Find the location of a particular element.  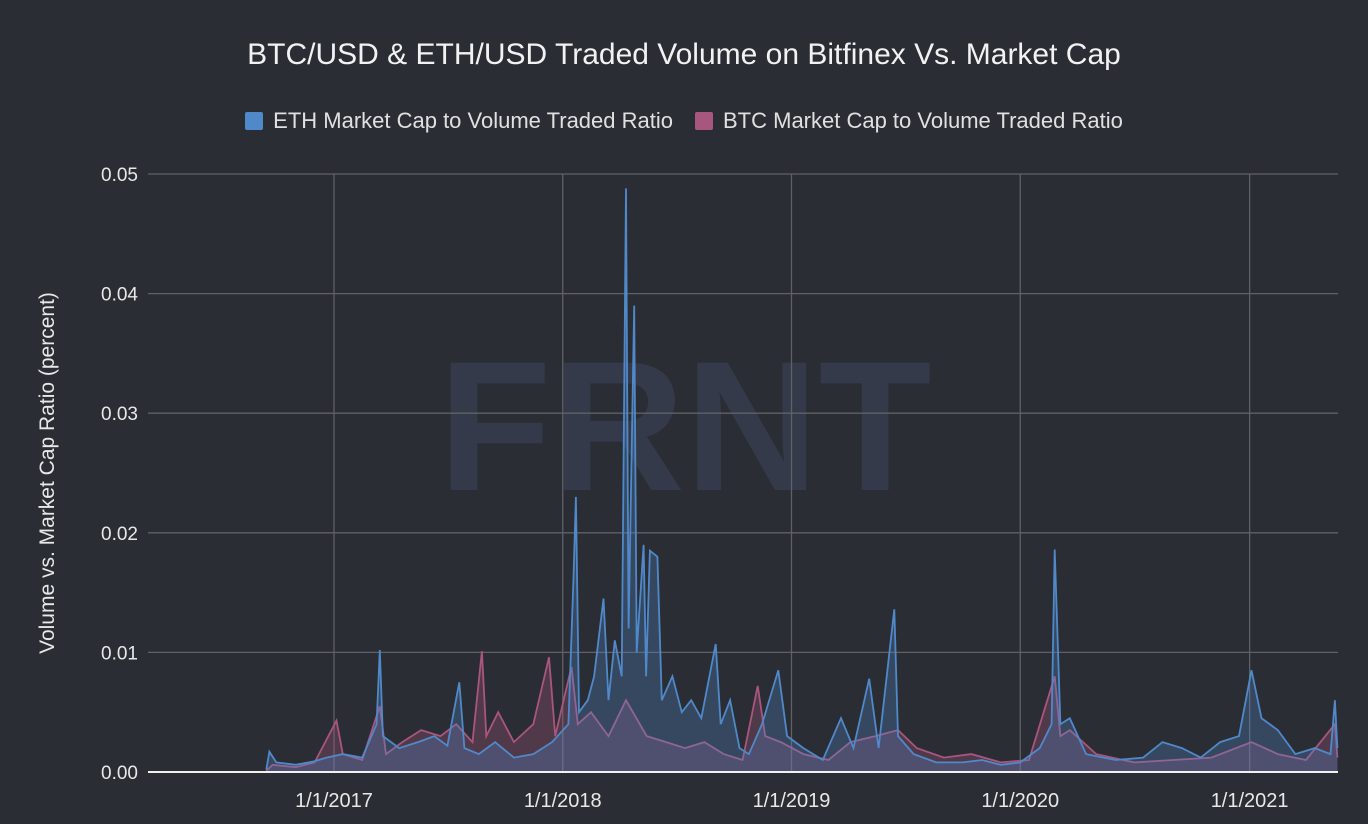

legend-swatch-btc is located at coordinates (704, 121).